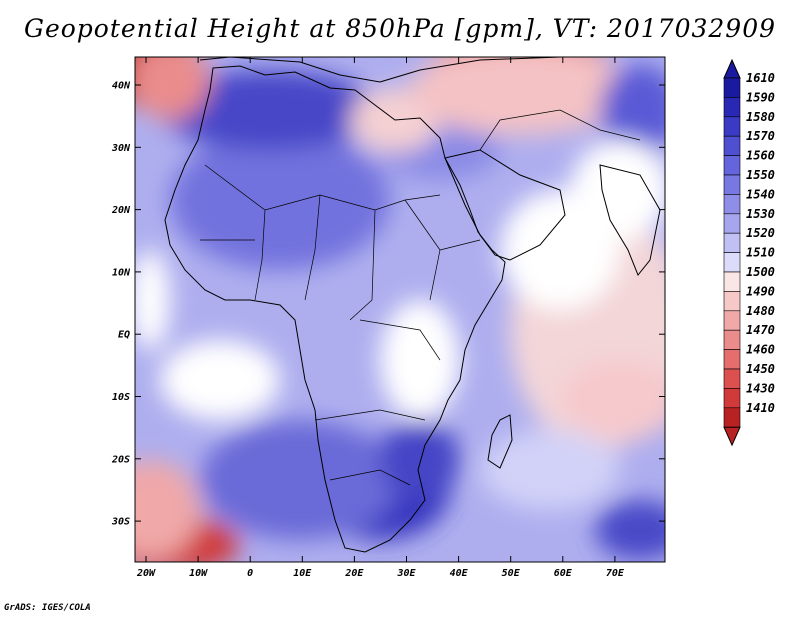 The height and width of the screenshot is (618, 800). I want to click on colorbar-label: 1560, so click(760, 156).